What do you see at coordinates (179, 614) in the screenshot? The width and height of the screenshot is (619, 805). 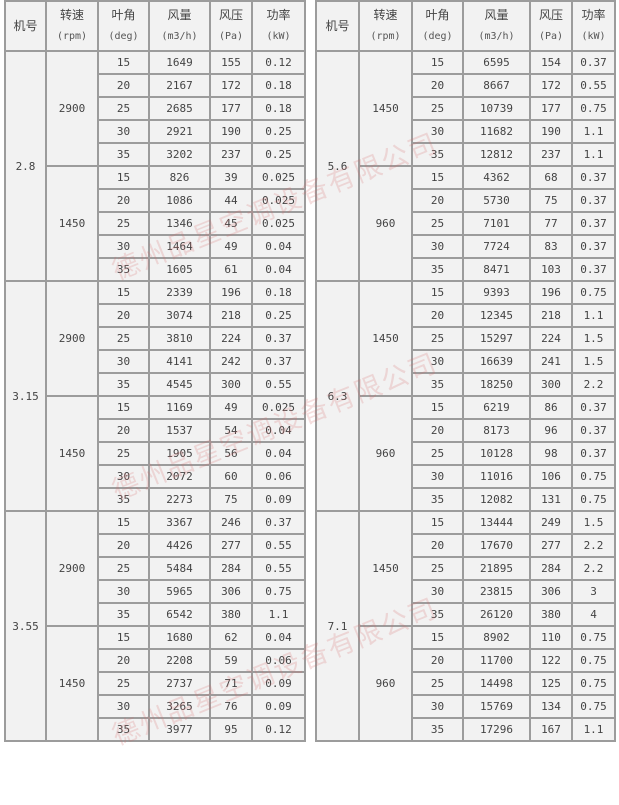 I see `flow-cell: 6542` at bounding box center [179, 614].